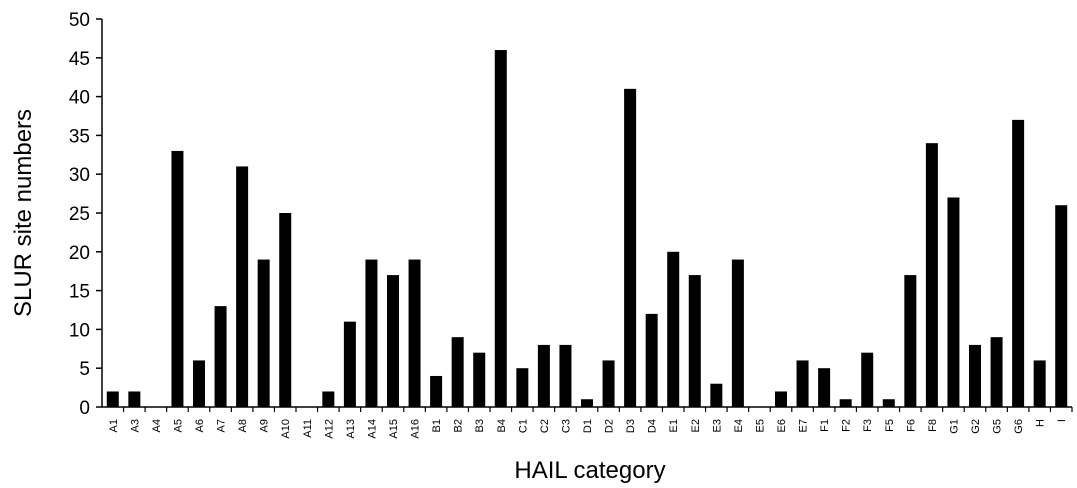 This screenshot has width=1077, height=488. I want to click on bar-a13, so click(349, 364).